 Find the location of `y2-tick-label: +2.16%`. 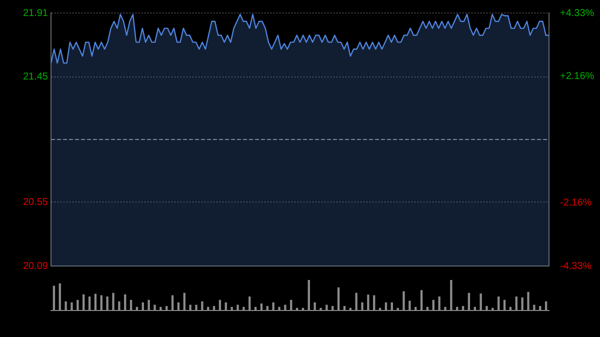

y2-tick-label: +2.16% is located at coordinates (577, 76).